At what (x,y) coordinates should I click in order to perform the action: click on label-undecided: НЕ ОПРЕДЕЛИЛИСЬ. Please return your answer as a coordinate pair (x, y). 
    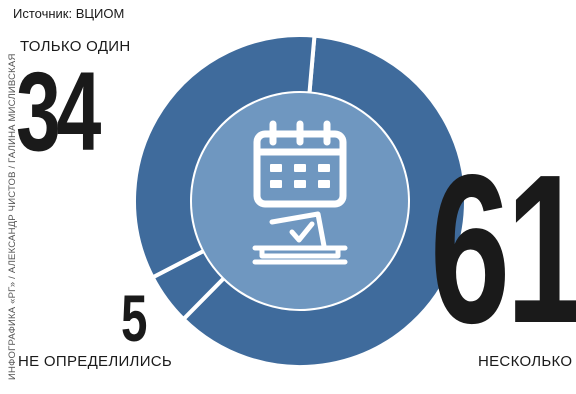
    Looking at the image, I should click on (95, 361).